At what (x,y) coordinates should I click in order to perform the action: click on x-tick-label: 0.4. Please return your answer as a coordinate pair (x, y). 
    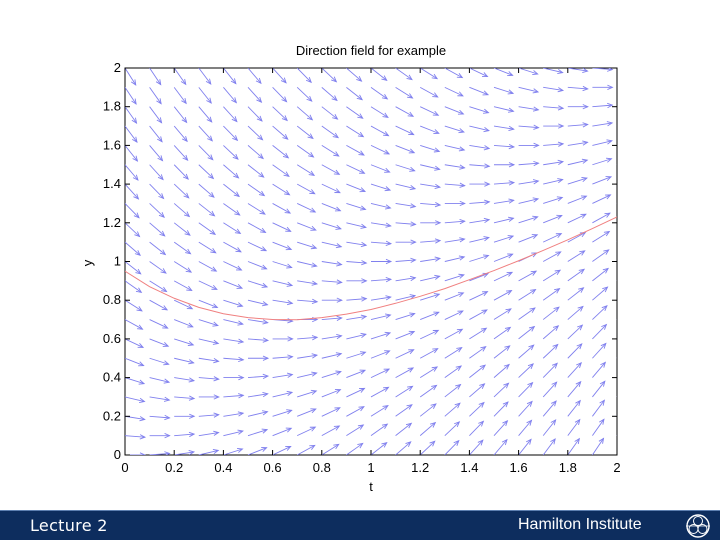
    Looking at the image, I should click on (223, 467).